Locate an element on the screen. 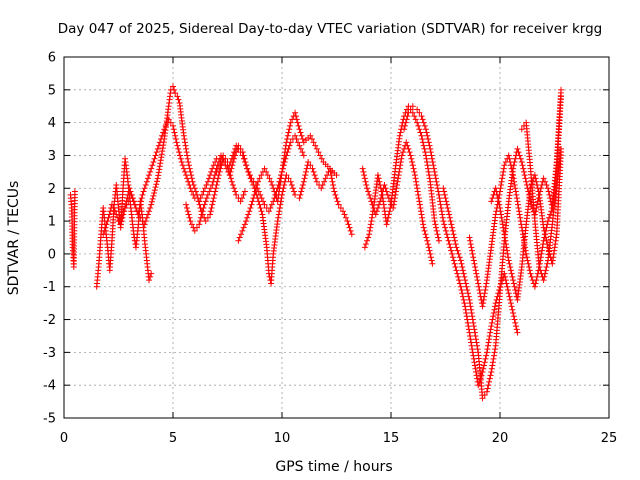  y-tick-label: -3 is located at coordinates (49, 353).